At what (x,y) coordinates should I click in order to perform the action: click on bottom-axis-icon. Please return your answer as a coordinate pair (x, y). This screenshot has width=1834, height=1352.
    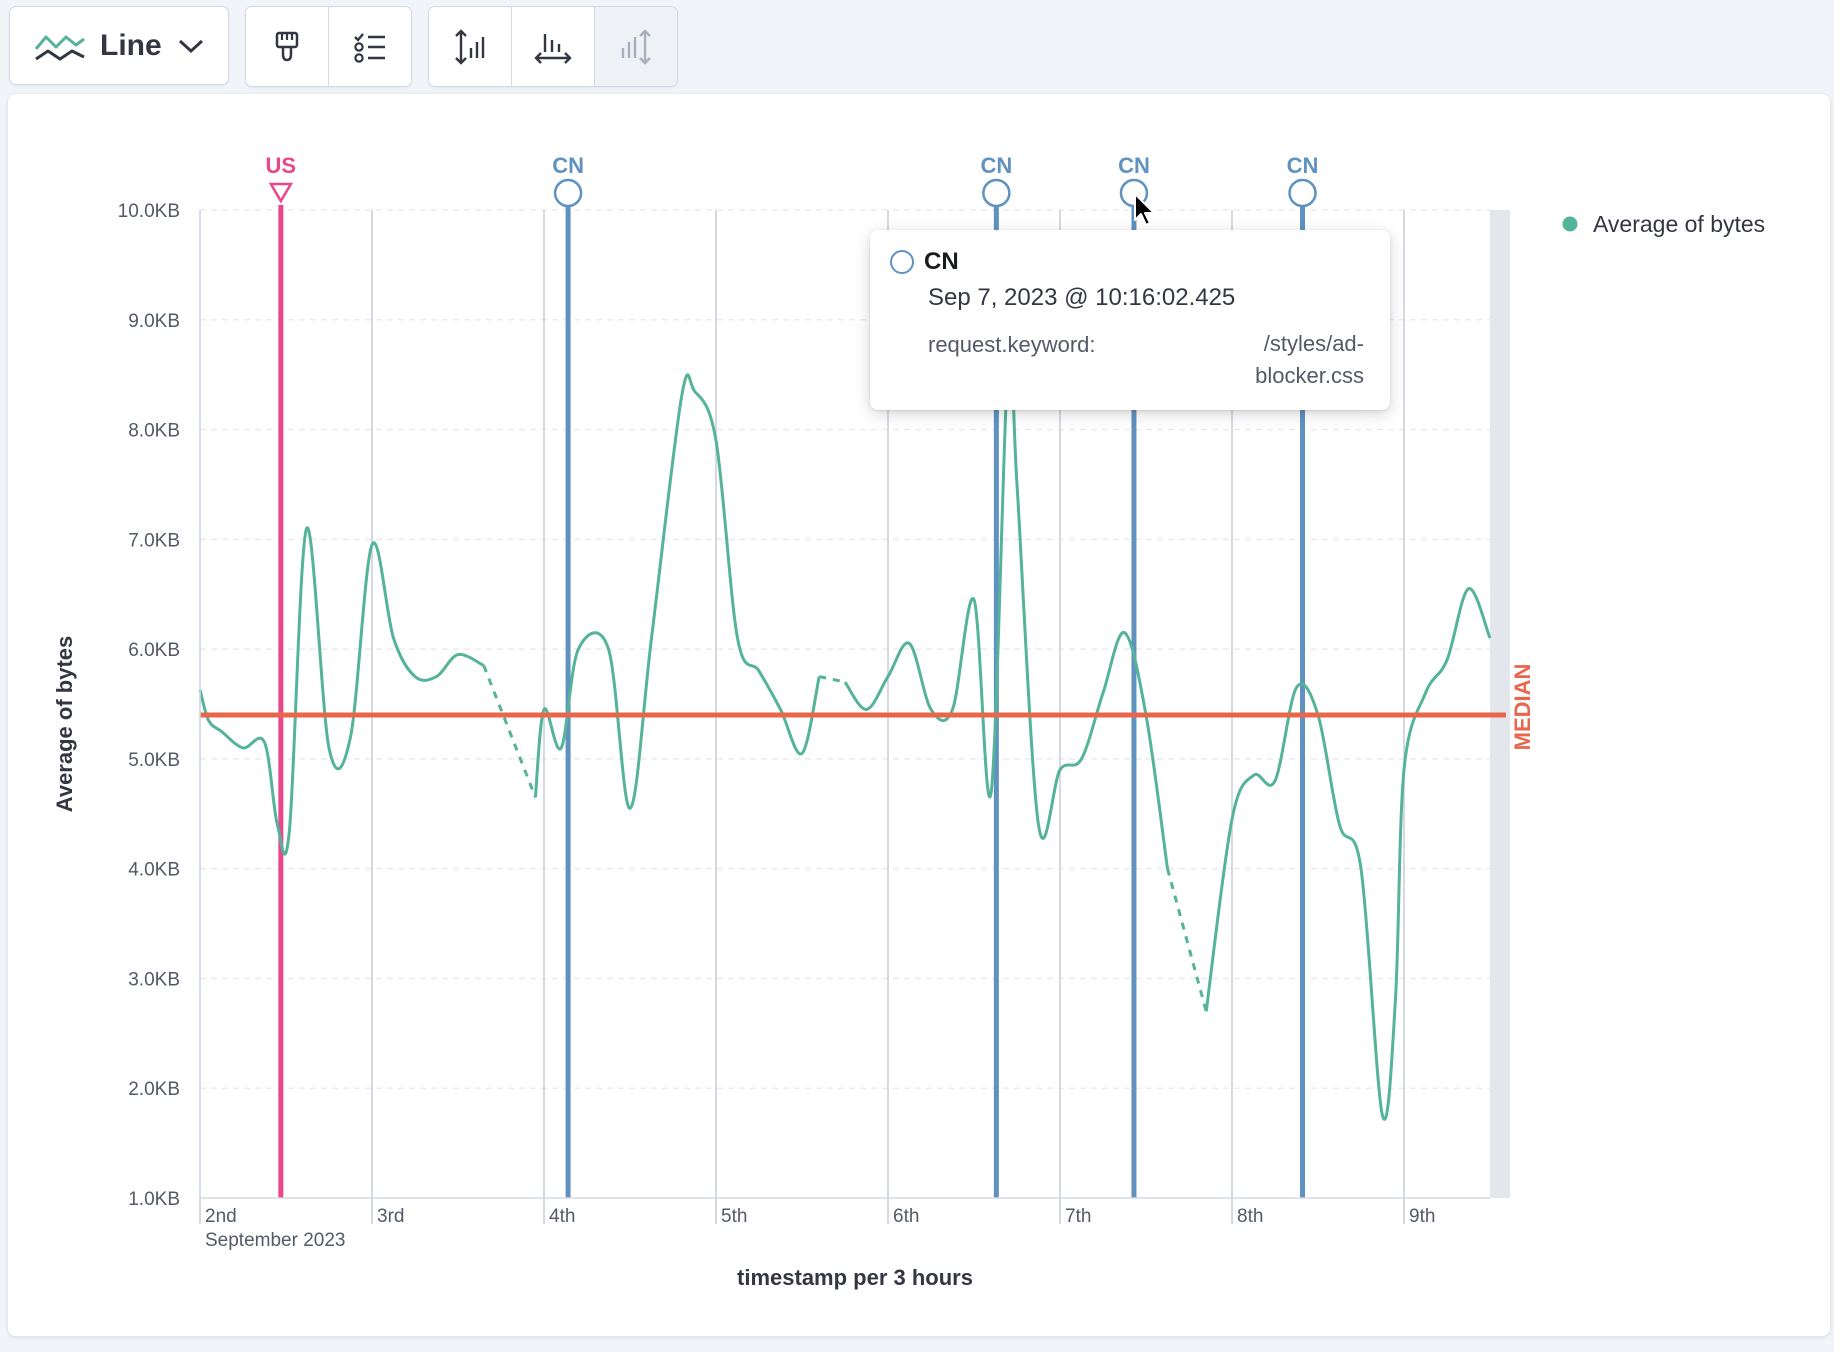
    Looking at the image, I should click on (553, 48).